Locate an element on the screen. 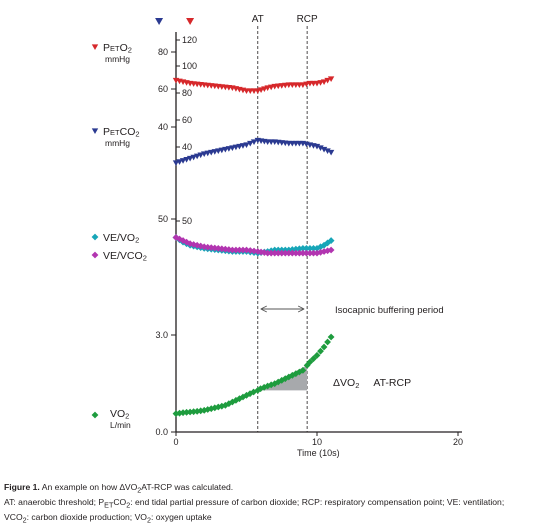 The height and width of the screenshot is (527, 553). legend-label-ve-vco2: VE/VCO2 is located at coordinates (125, 256).